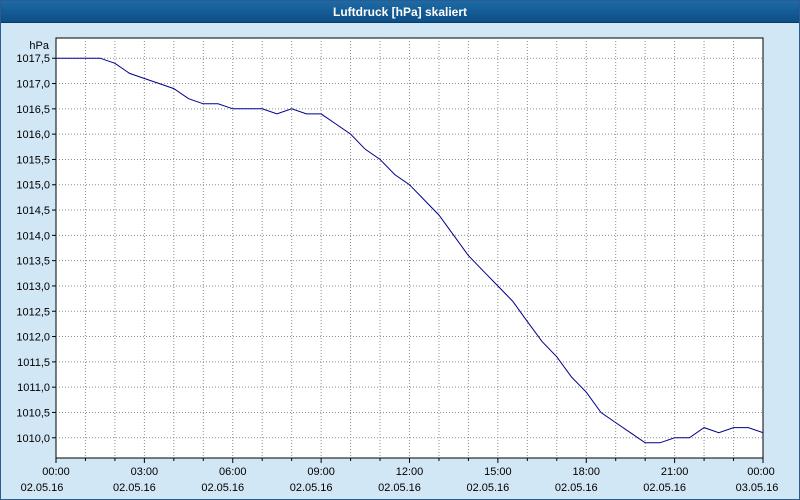 Image resolution: width=800 pixels, height=500 pixels. Describe the element at coordinates (33, 160) in the screenshot. I see `y-axis-tick-label: 1015,5` at that location.